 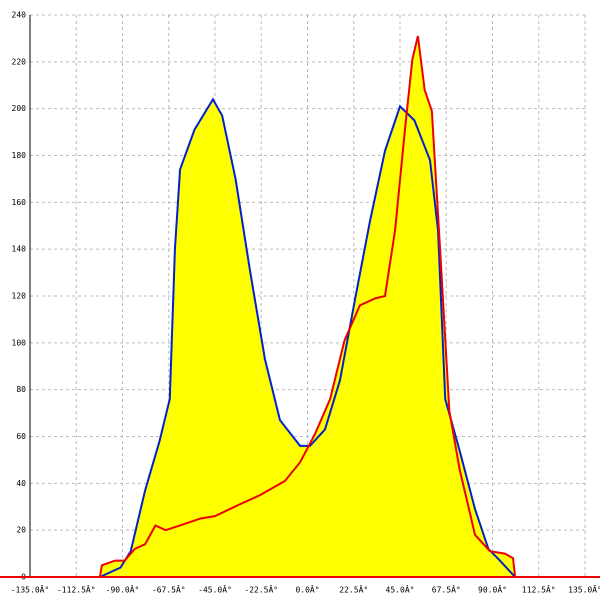 What do you see at coordinates (539, 589) in the screenshot?
I see `x-tick-label: 112.5Â°` at bounding box center [539, 589].